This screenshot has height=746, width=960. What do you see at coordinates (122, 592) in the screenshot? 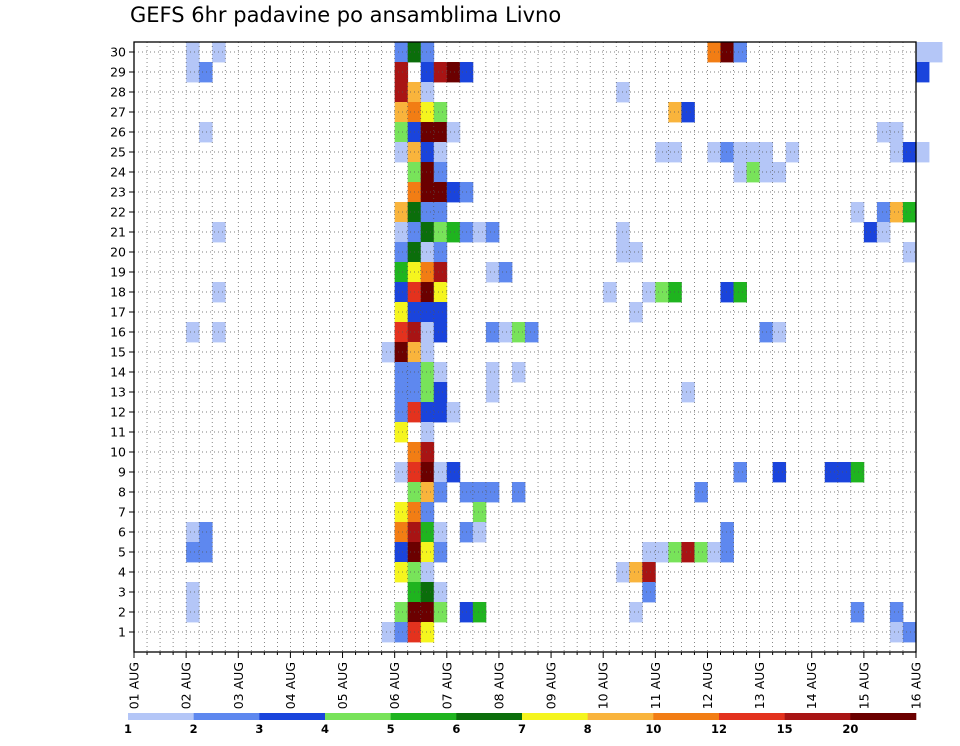
I see `y-tick-label: 3` at bounding box center [122, 592].